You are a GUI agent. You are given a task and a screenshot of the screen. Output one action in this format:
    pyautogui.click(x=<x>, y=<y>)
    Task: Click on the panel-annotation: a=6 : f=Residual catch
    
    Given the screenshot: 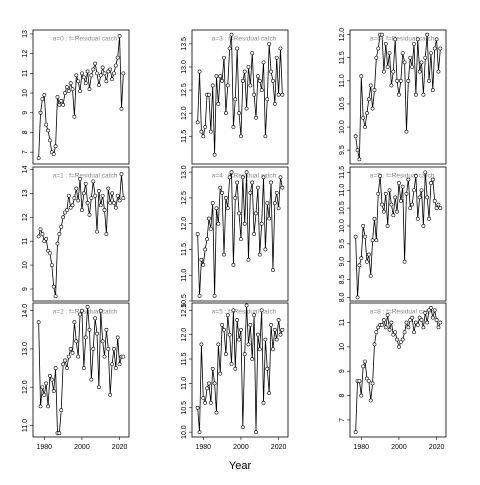 What is the action you would take?
    pyautogui.click(x=402, y=39)
    